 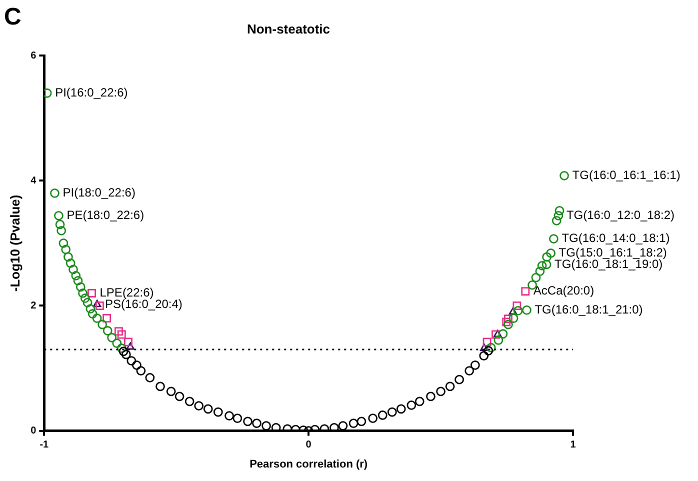 What do you see at coordinates (33, 180) in the screenshot?
I see `y-tick-label: 4` at bounding box center [33, 180].